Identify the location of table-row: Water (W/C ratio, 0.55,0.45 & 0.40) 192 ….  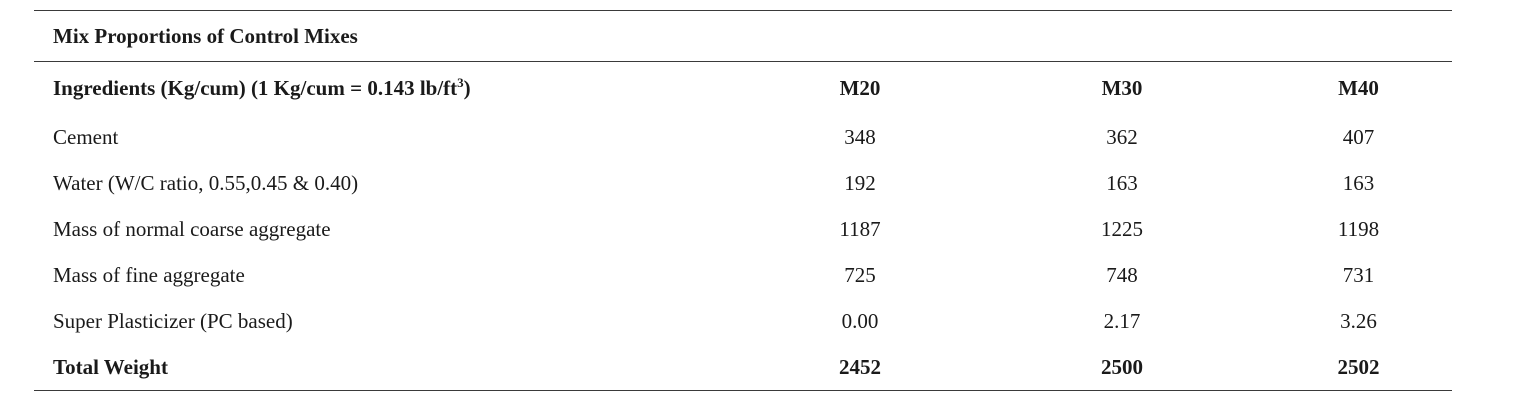
(743, 183).